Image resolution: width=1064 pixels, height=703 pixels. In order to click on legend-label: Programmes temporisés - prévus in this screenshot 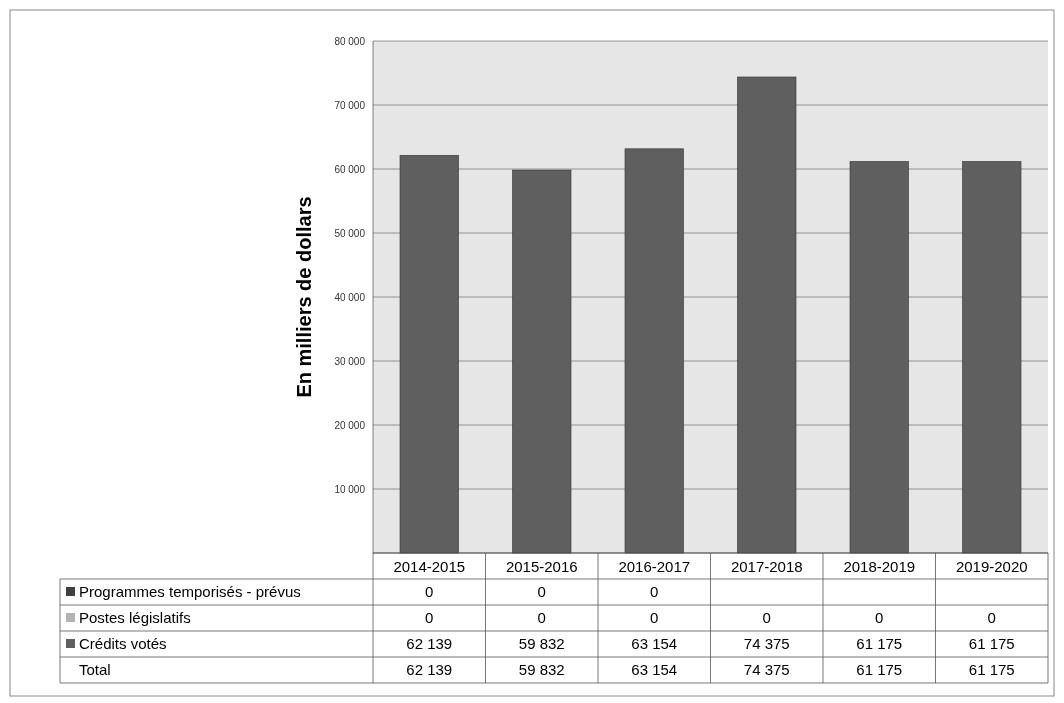, I will do `click(190, 592)`.